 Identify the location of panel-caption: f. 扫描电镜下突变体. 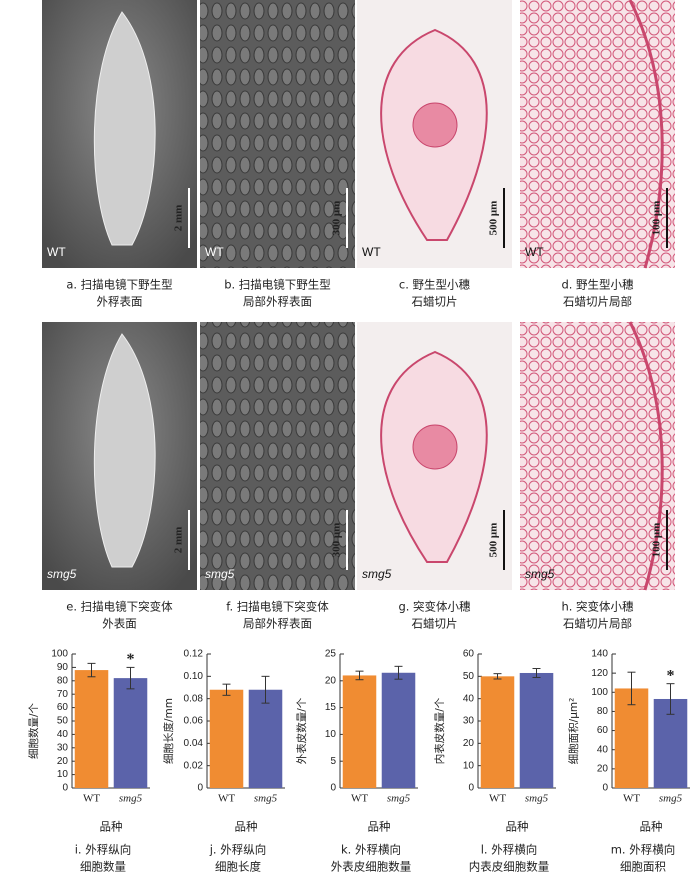
(277, 607).